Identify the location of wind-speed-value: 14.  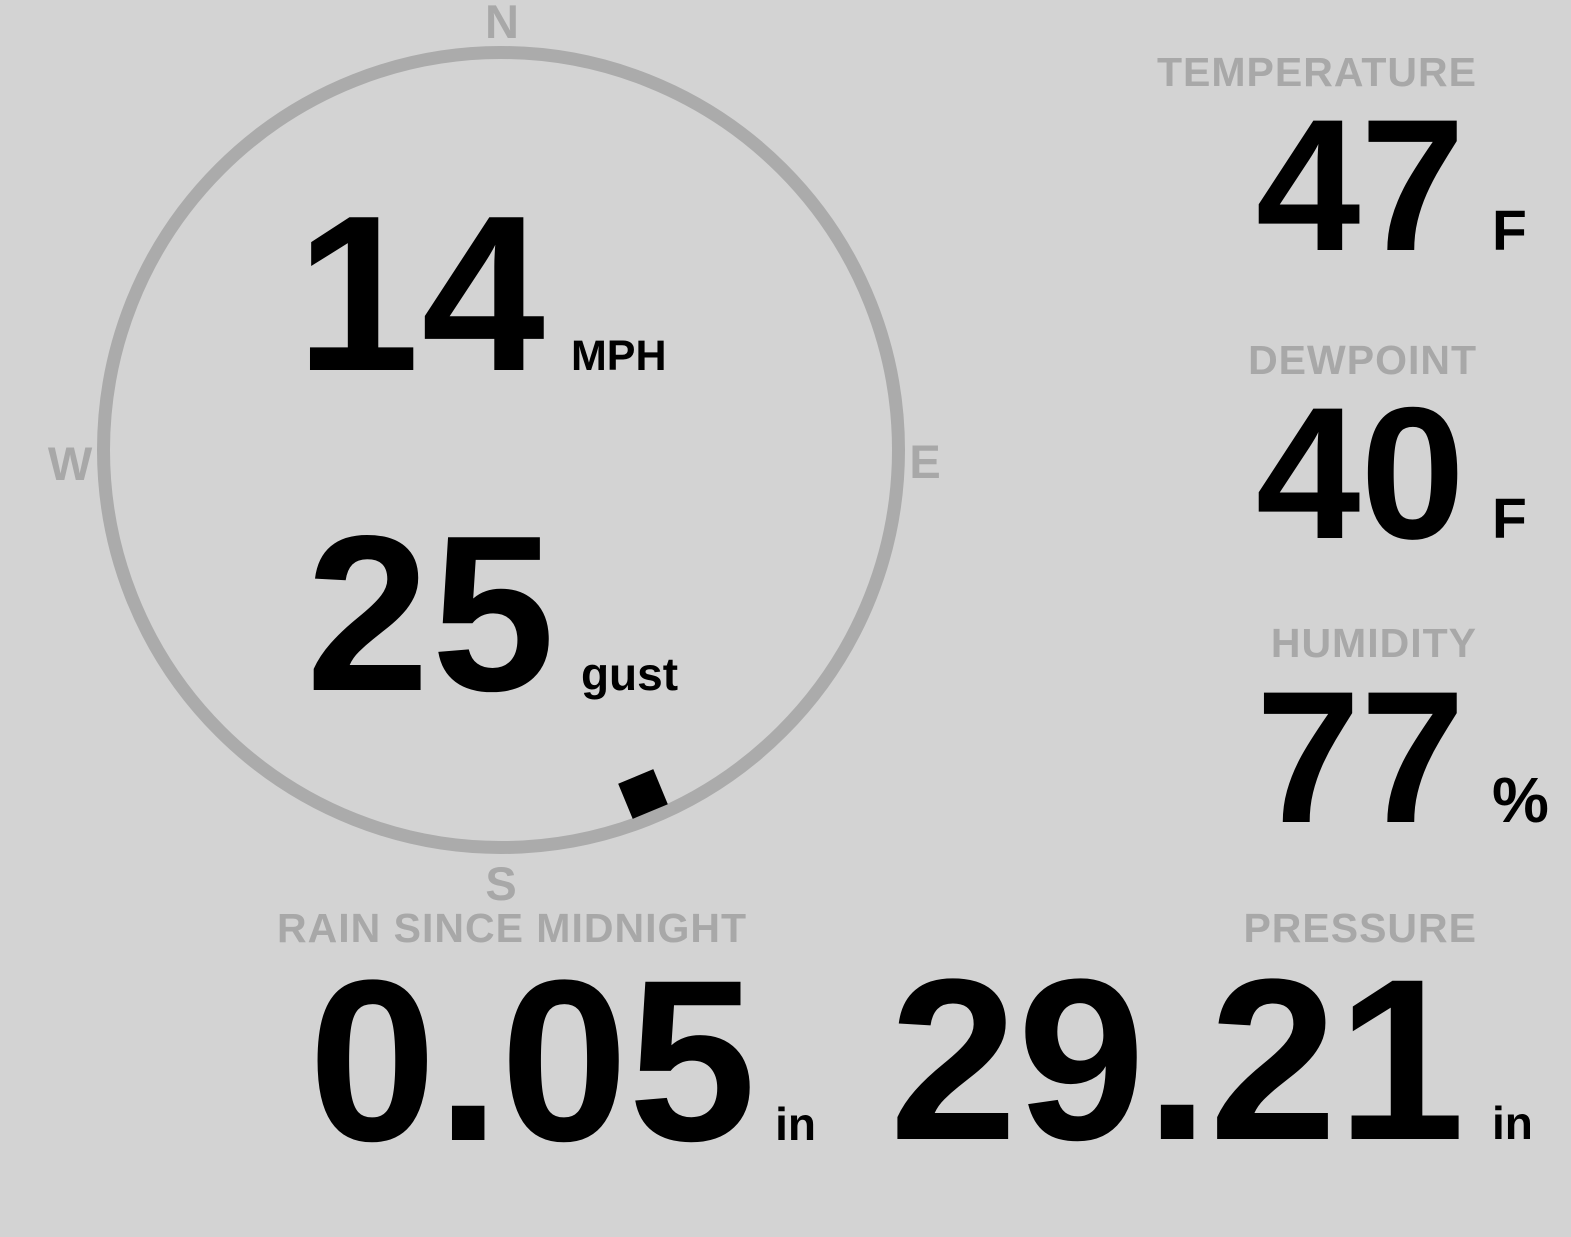
(421, 294).